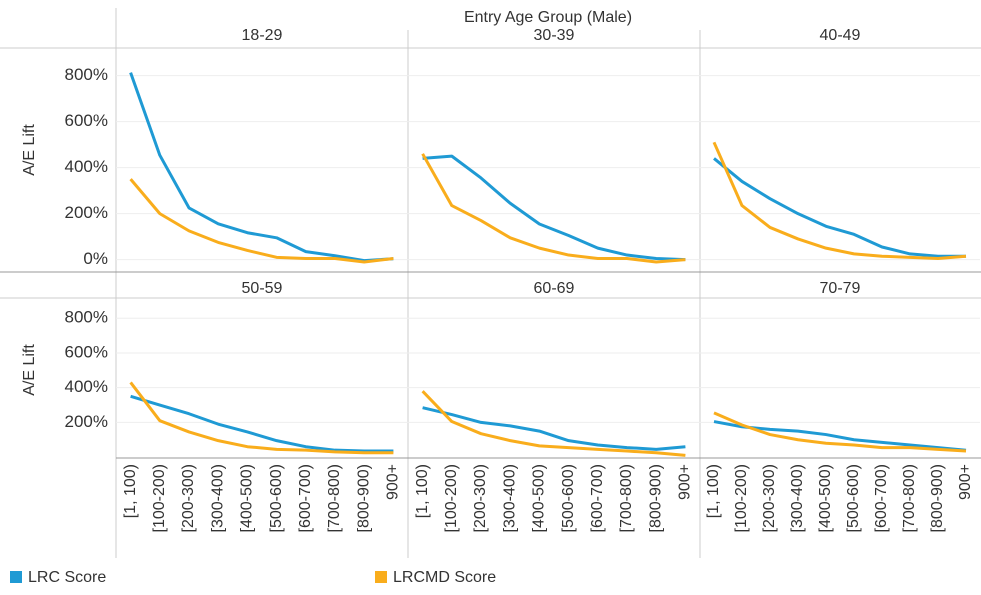  I want to click on panel-title: 18-29, so click(262, 35).